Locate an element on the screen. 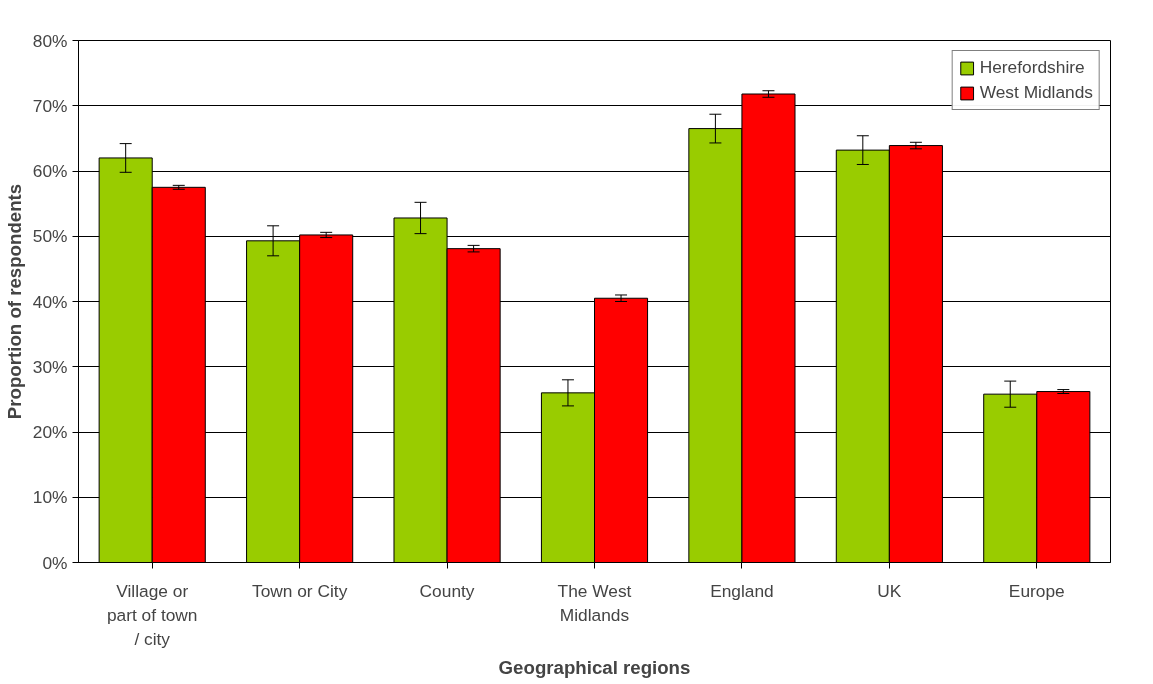 The image size is (1153, 684). x-tick-label: Europe is located at coordinates (1036, 590).